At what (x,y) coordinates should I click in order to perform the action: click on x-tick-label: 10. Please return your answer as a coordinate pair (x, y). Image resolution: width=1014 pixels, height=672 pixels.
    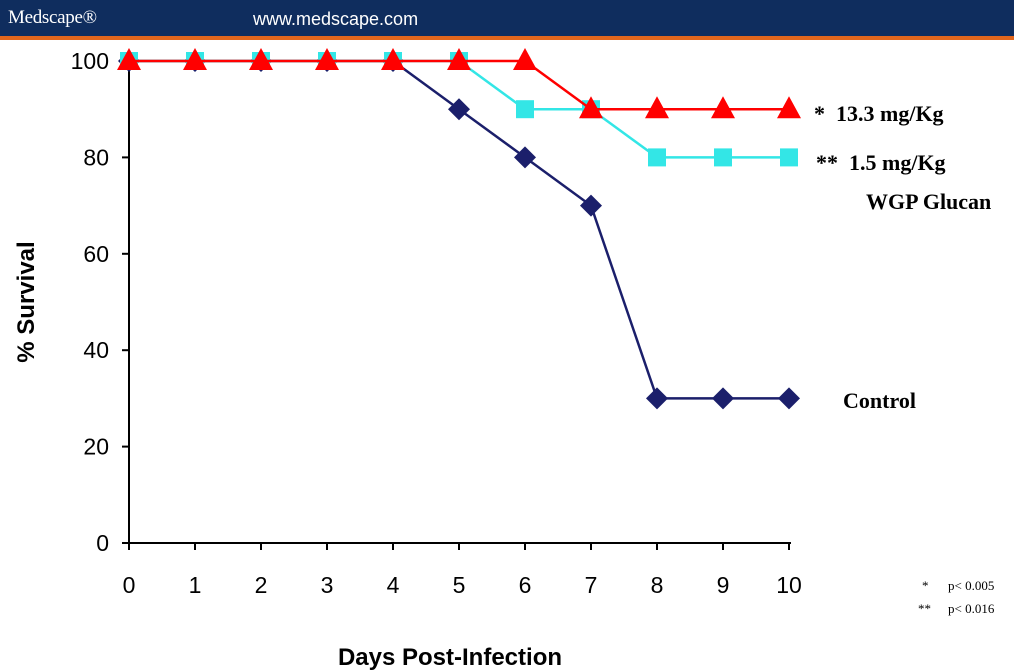
    Looking at the image, I should click on (789, 585).